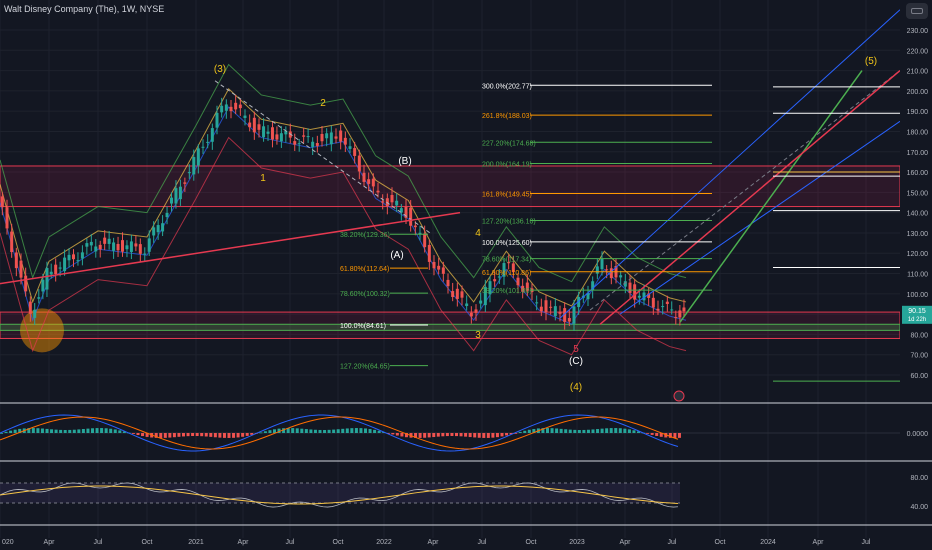 The height and width of the screenshot is (550, 932). What do you see at coordinates (918, 434) in the screenshot?
I see `macd-tick-label: 0.0000` at bounding box center [918, 434].